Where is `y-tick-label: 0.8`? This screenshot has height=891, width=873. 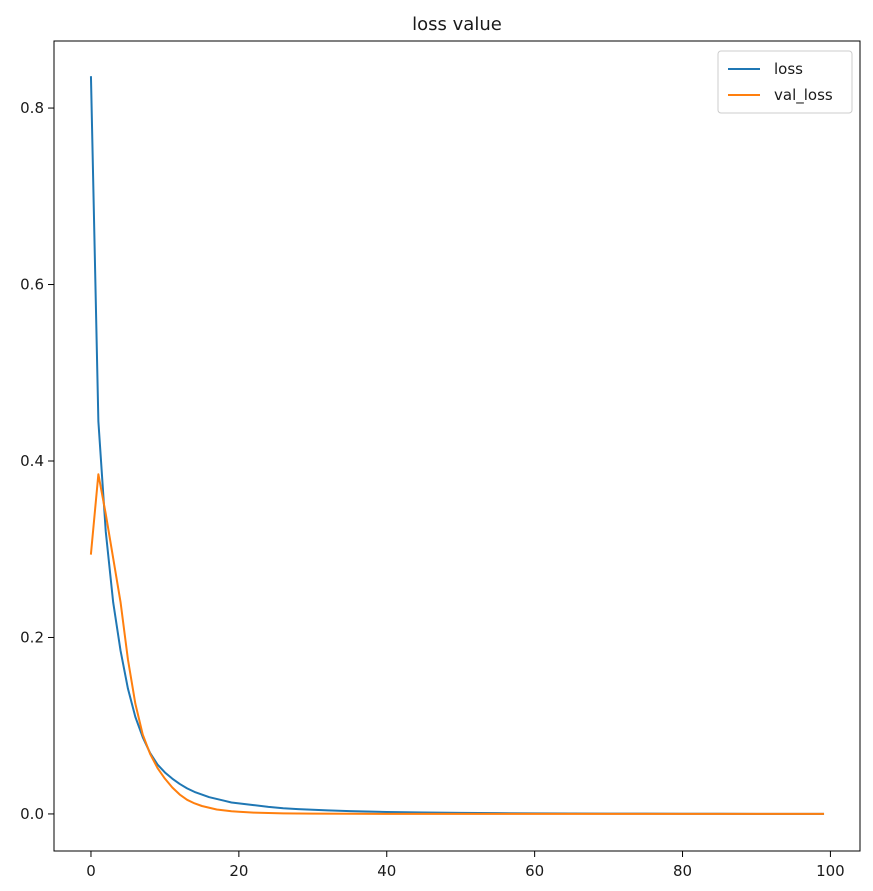
y-tick-label: 0.8 is located at coordinates (32, 108).